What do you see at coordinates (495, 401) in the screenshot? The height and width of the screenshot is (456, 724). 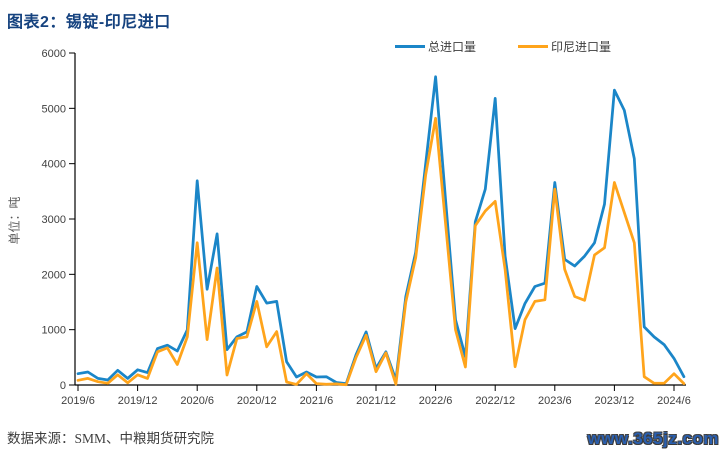 I see `x-tick-label: 2022/12` at bounding box center [495, 401].